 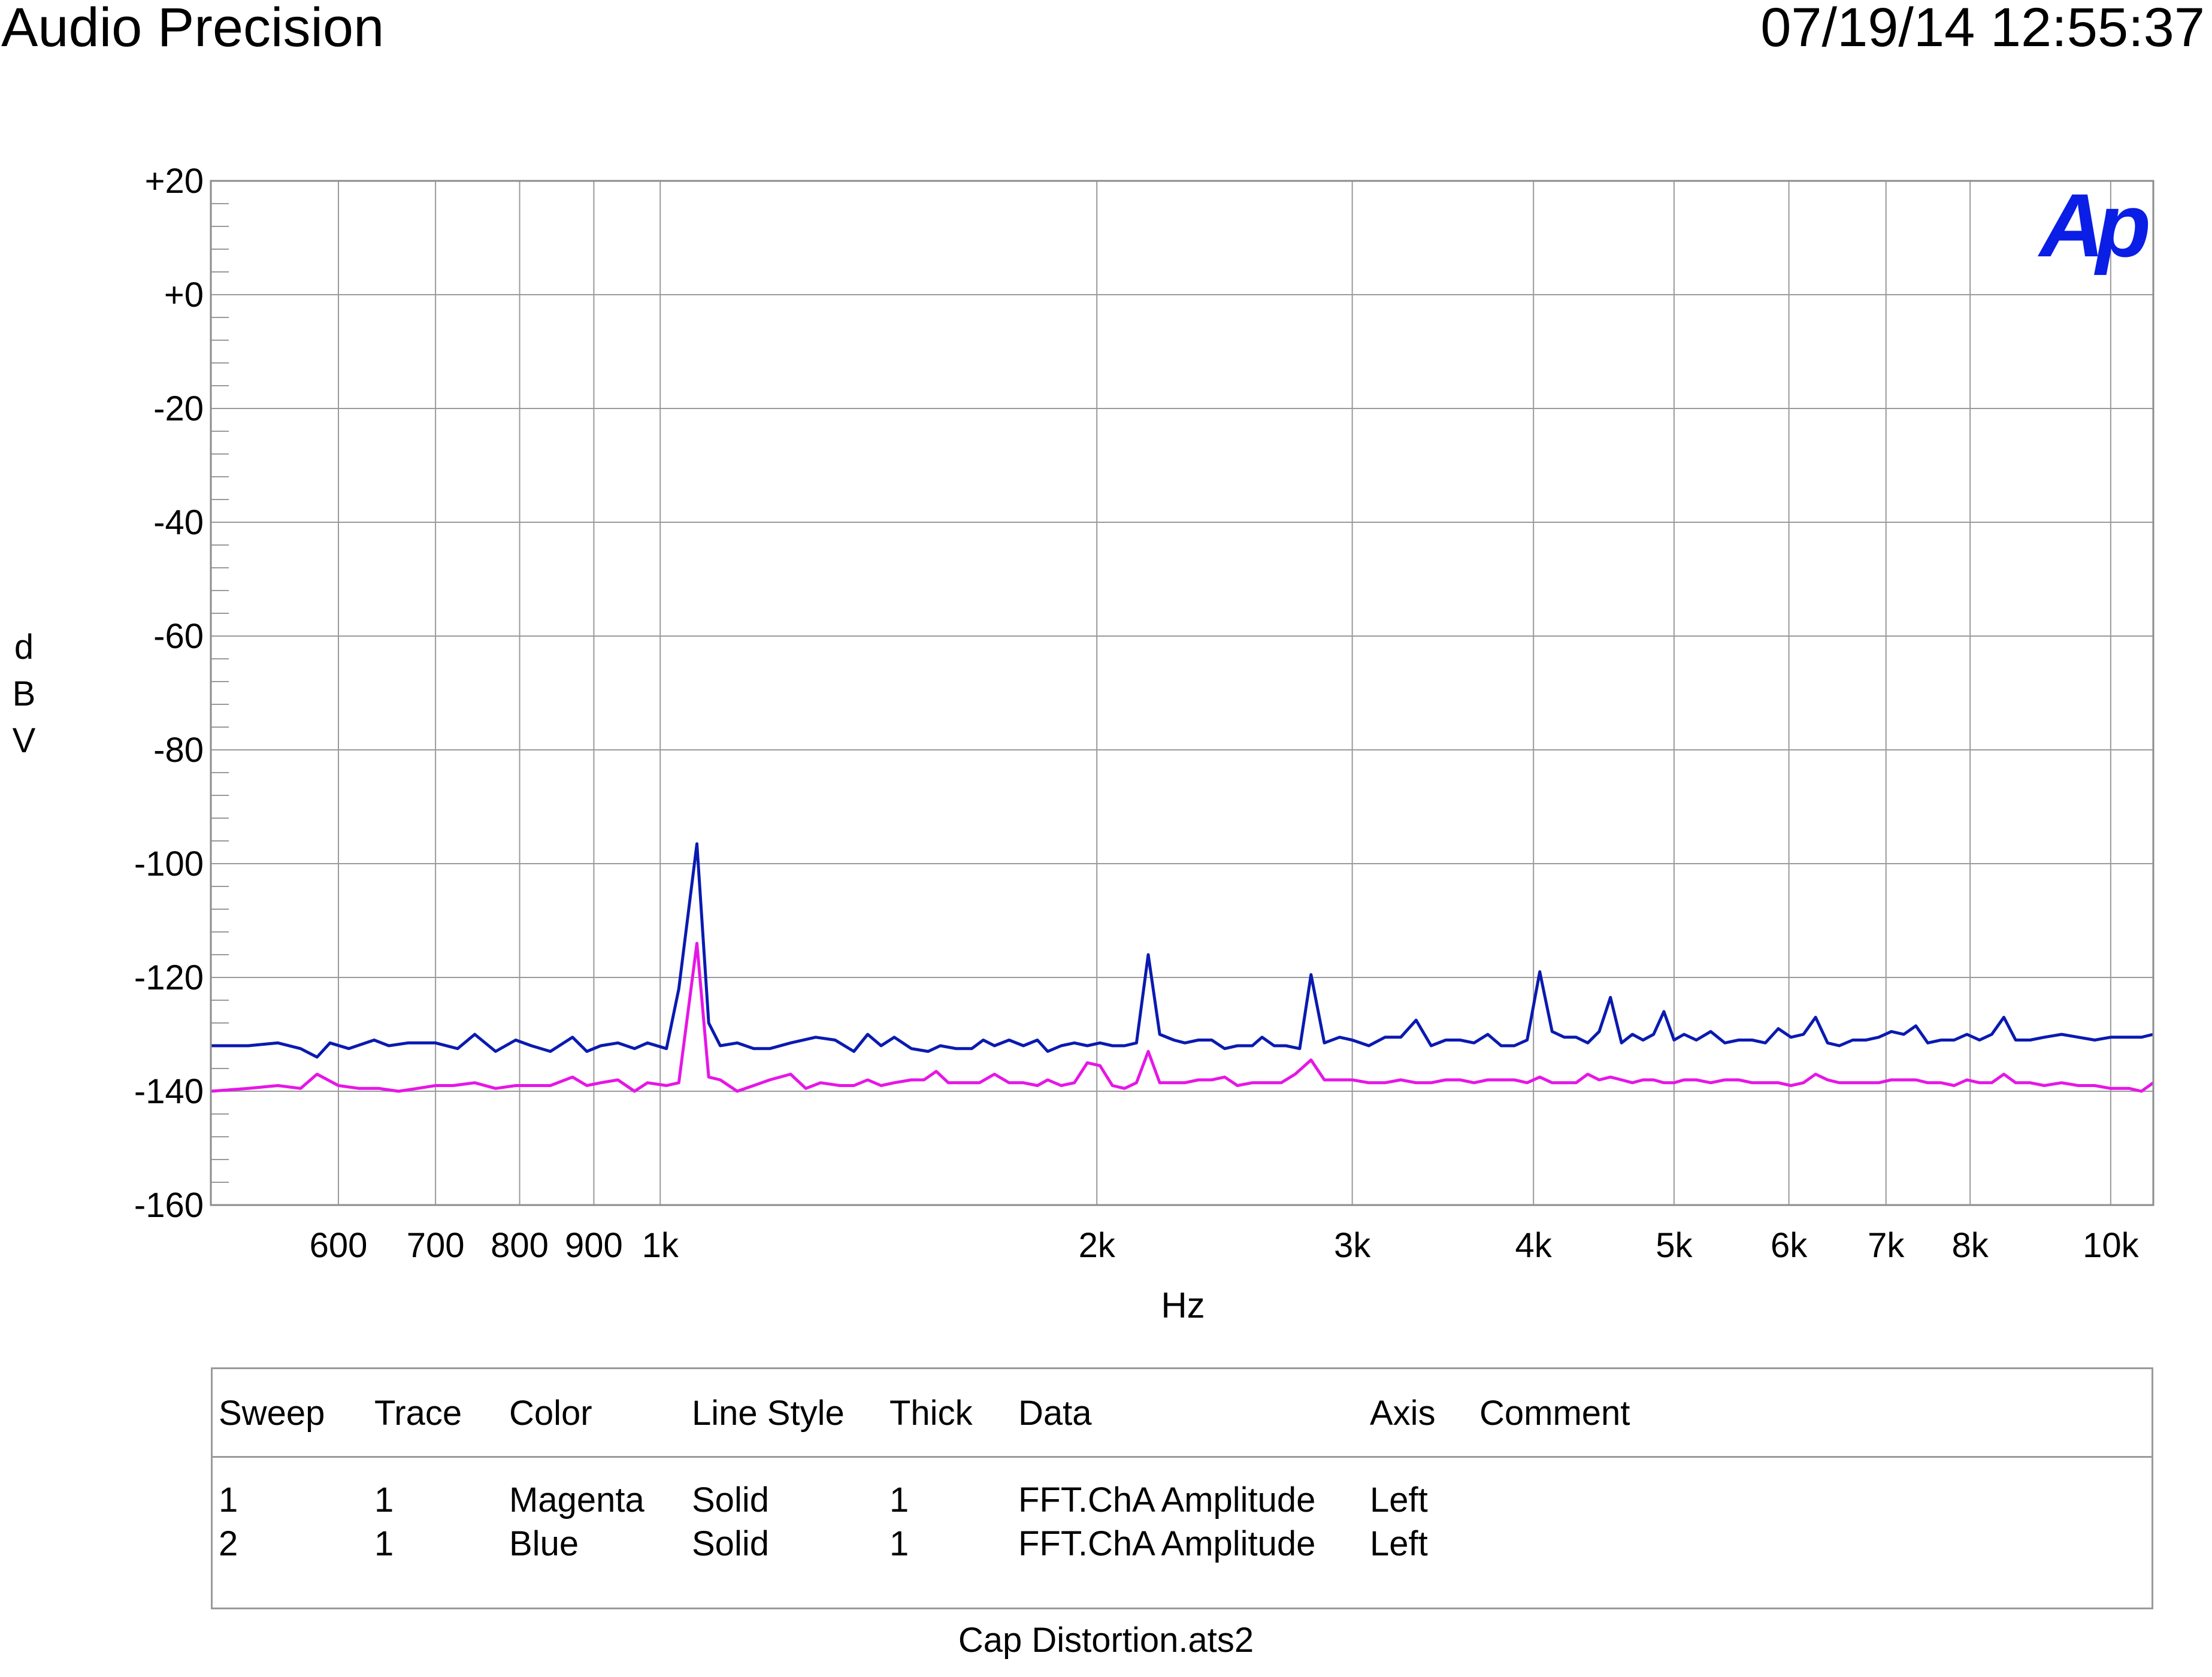 What do you see at coordinates (1674, 1245) in the screenshot?
I see `x-tick-label: 5k` at bounding box center [1674, 1245].